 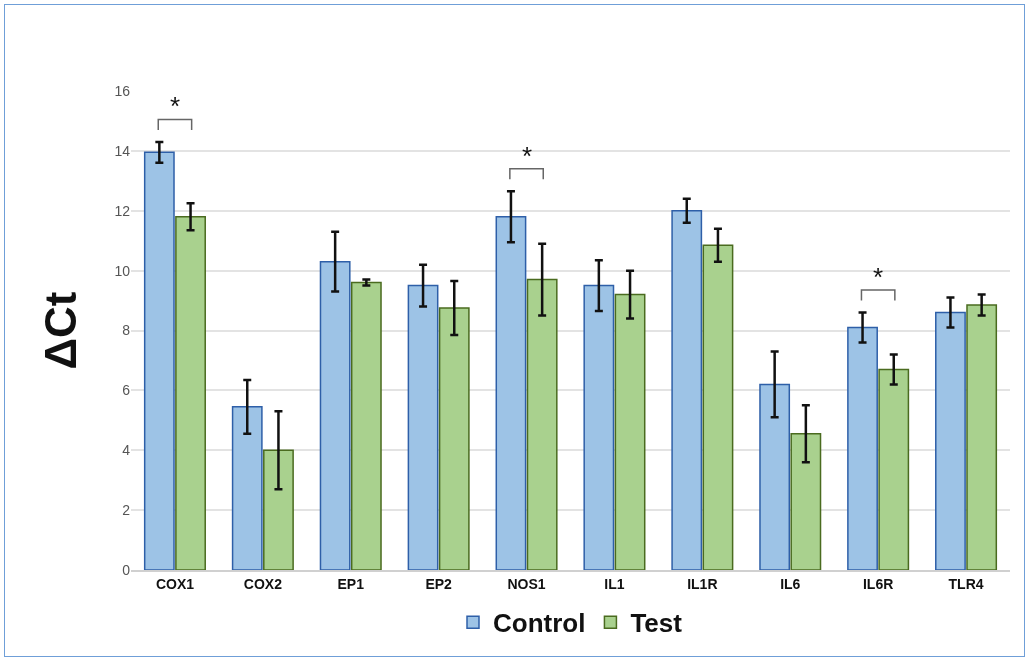 I want to click on legend-label: Control, so click(x=539, y=623).